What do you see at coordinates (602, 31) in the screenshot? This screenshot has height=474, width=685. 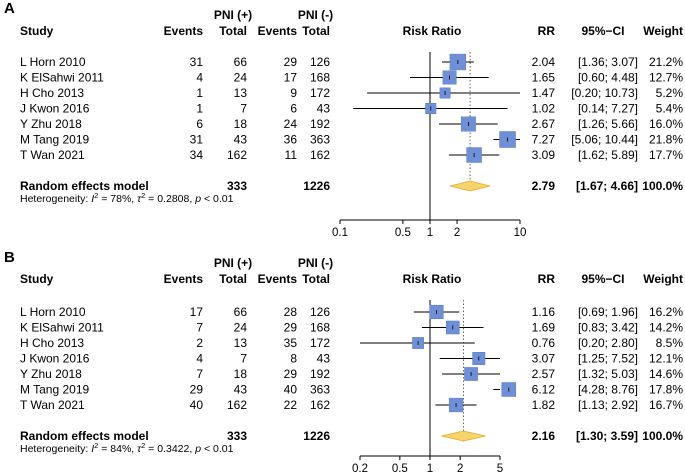 I see `header-ci: 95%−CI` at bounding box center [602, 31].